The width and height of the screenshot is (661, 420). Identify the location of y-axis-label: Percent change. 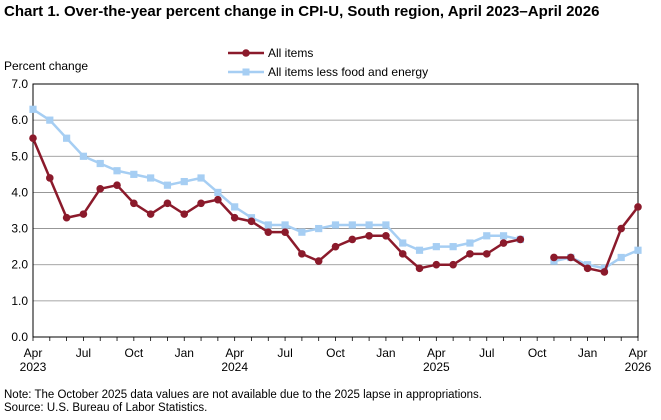
(46, 66).